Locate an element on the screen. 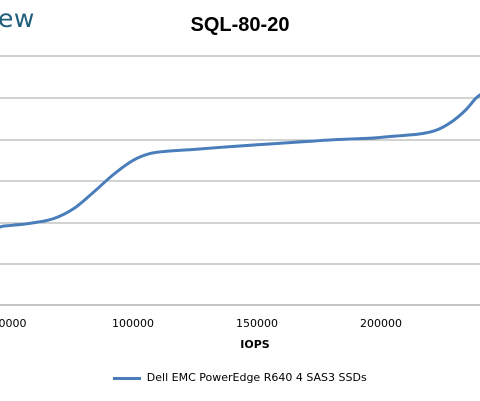 The image size is (480, 401). legend-swatch is located at coordinates (127, 378).